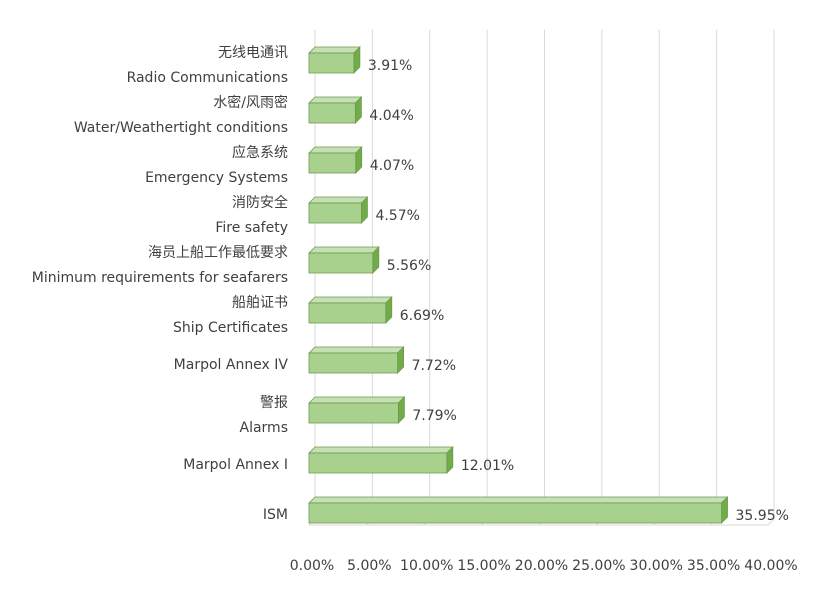 The height and width of the screenshot is (595, 823). Describe the element at coordinates (397, 216) in the screenshot. I see `data-label: 4.57%` at that location.